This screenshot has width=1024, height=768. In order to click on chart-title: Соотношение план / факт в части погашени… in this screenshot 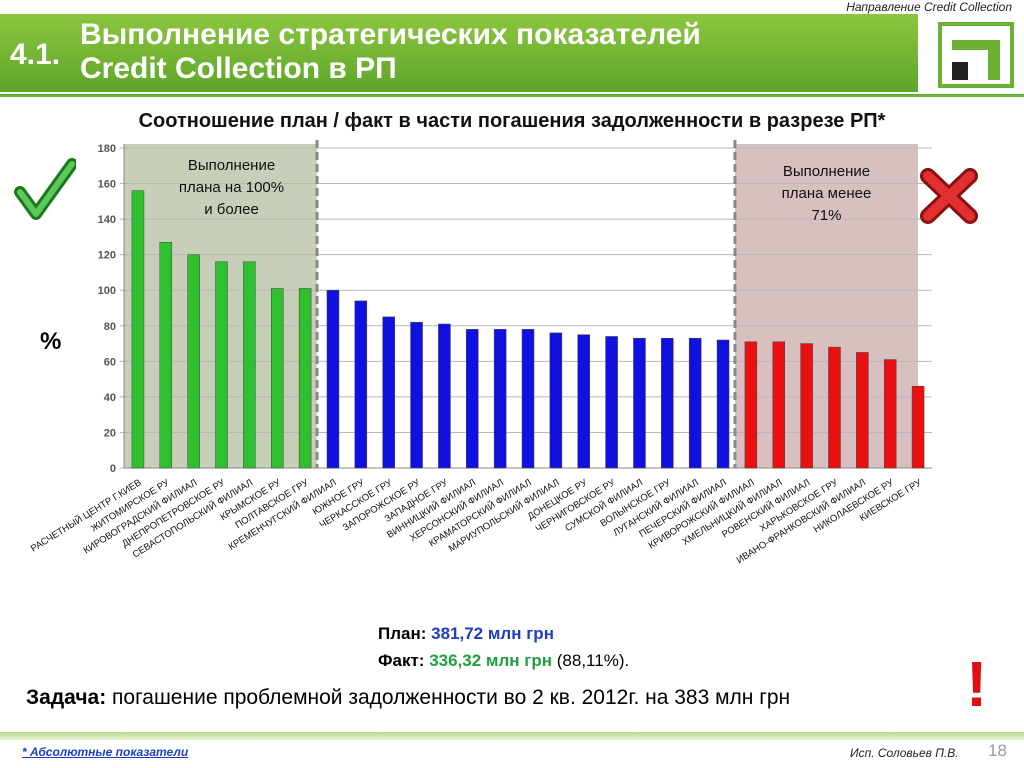, I will do `click(512, 121)`.